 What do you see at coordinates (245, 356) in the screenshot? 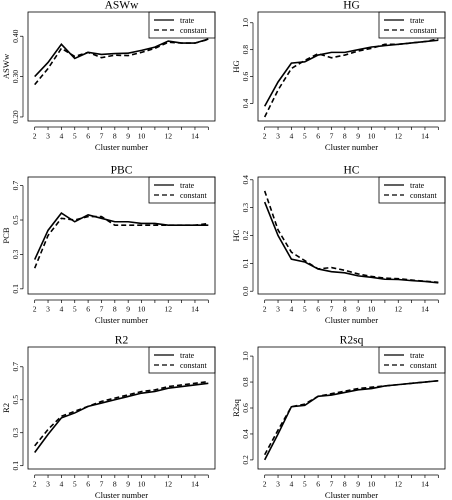
I see `y-tick-label: 1.0` at bounding box center [245, 356].